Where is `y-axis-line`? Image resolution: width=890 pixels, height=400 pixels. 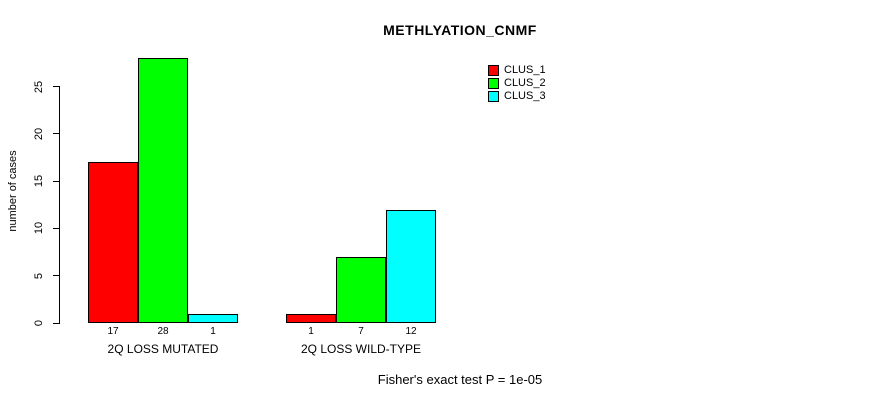
y-axis-line is located at coordinates (59, 204).